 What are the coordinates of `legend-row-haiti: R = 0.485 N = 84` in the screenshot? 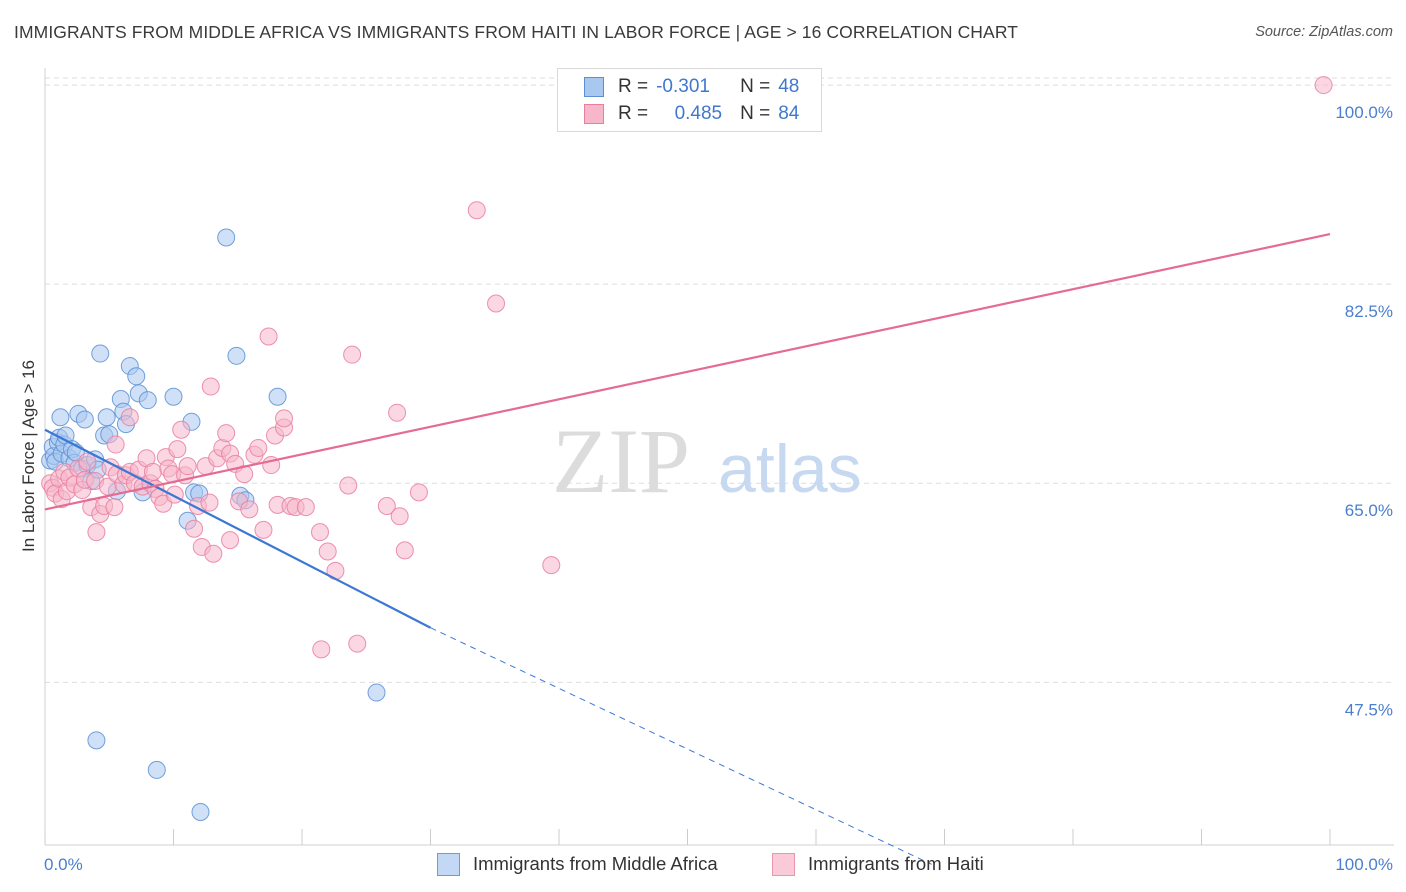 It's located at (691, 114).